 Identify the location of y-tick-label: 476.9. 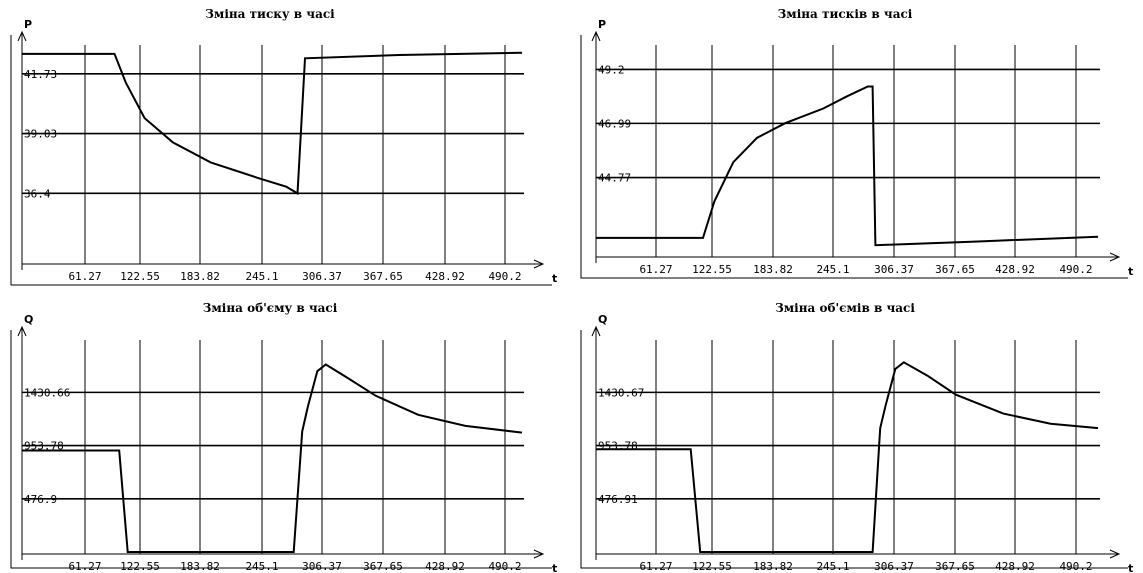
(40, 499).